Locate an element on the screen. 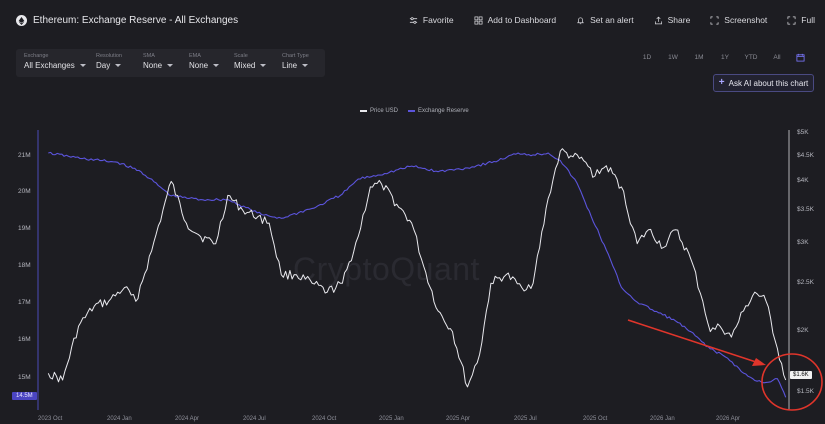 This screenshot has width=825, height=424. share-label: Share is located at coordinates (679, 20).